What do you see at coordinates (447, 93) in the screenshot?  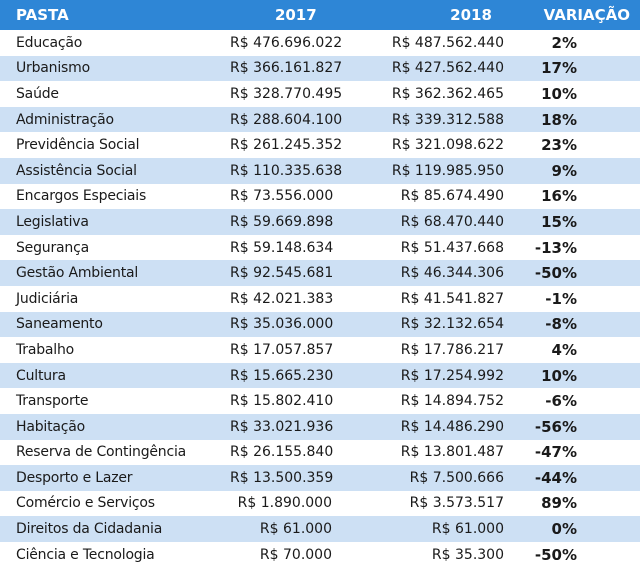 I see `cell-2018: R$ 362.362.465` at bounding box center [447, 93].